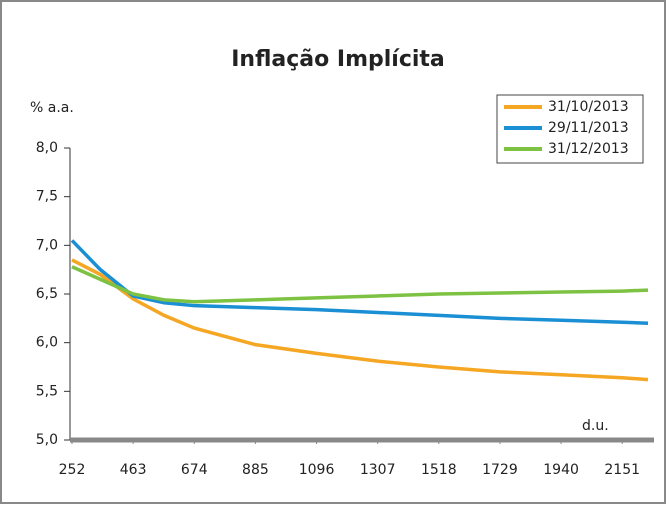  Describe the element at coordinates (47, 391) in the screenshot. I see `y-tick-label: 5,5` at that location.